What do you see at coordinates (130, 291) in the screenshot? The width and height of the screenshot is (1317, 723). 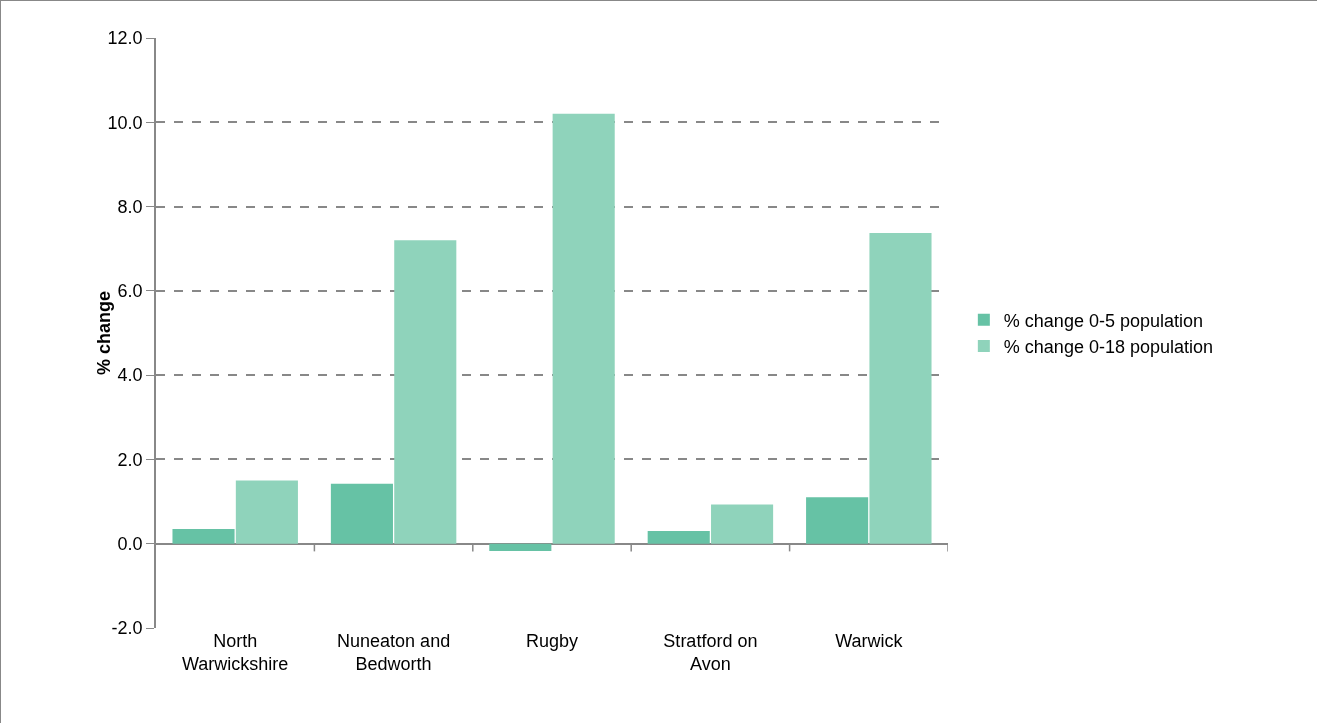 I see `y-tick-label: 6.0` at bounding box center [130, 291].